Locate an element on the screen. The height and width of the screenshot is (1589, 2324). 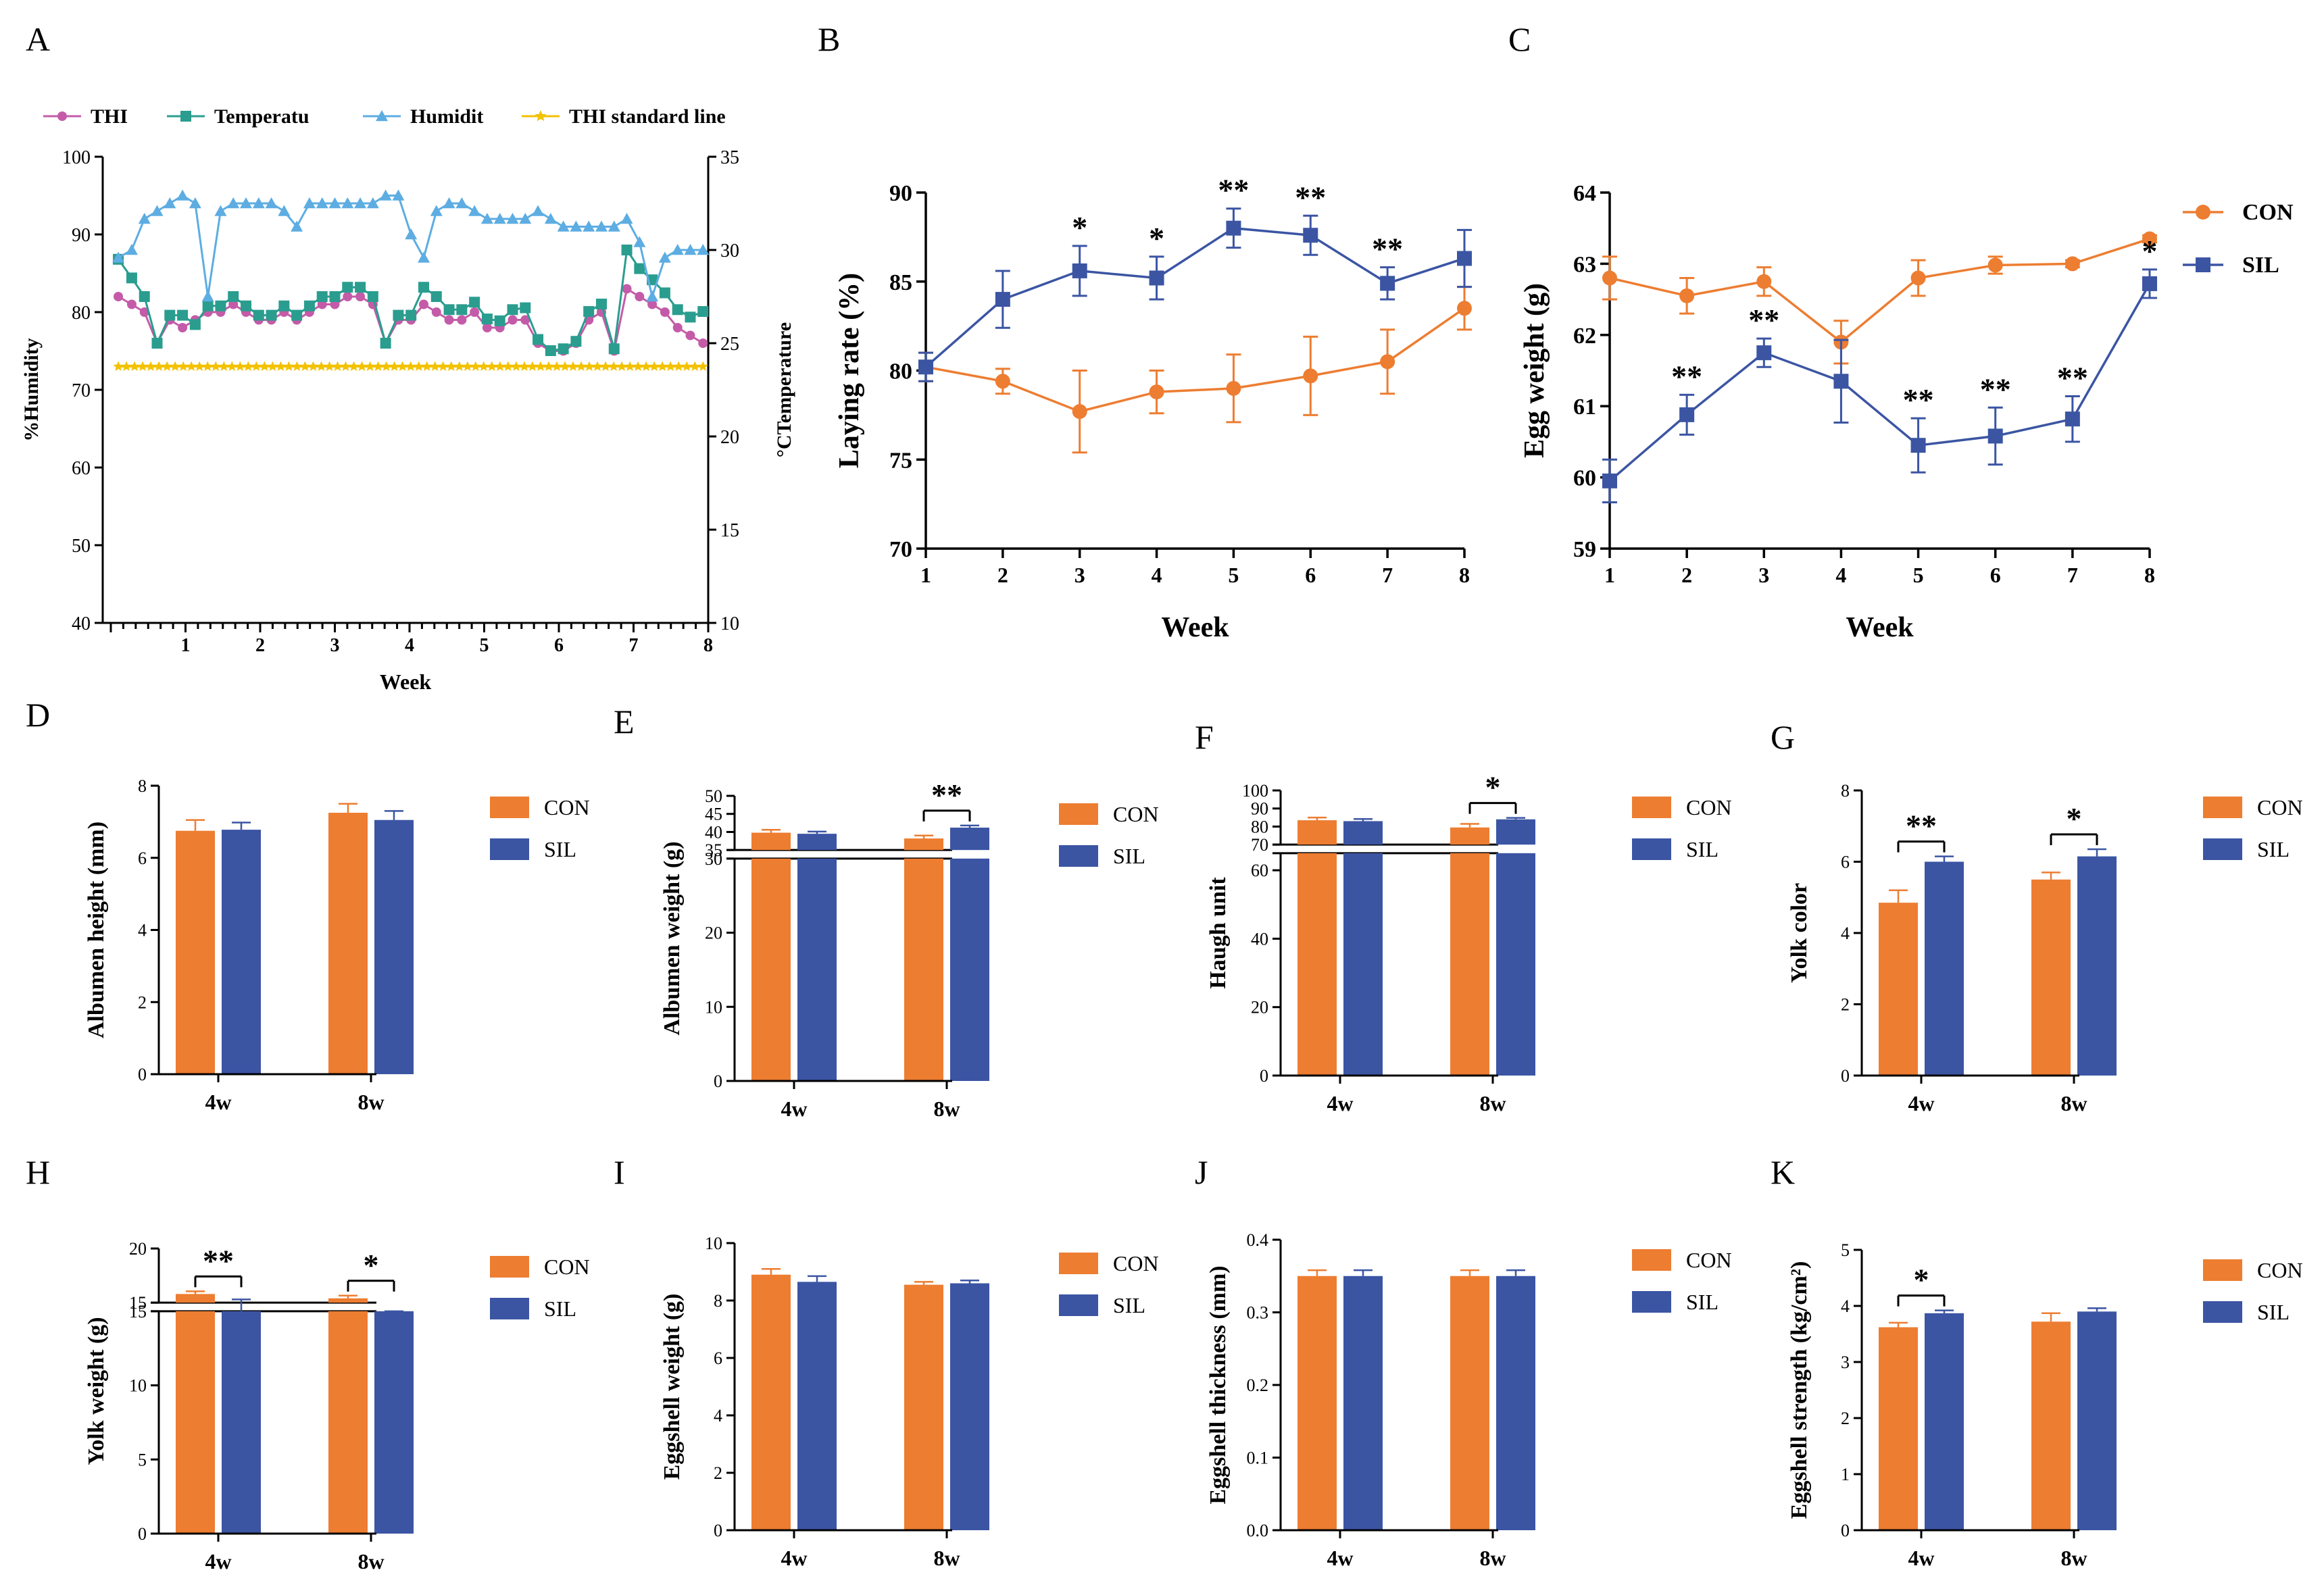
panel-label-f: F is located at coordinates (1204, 737).